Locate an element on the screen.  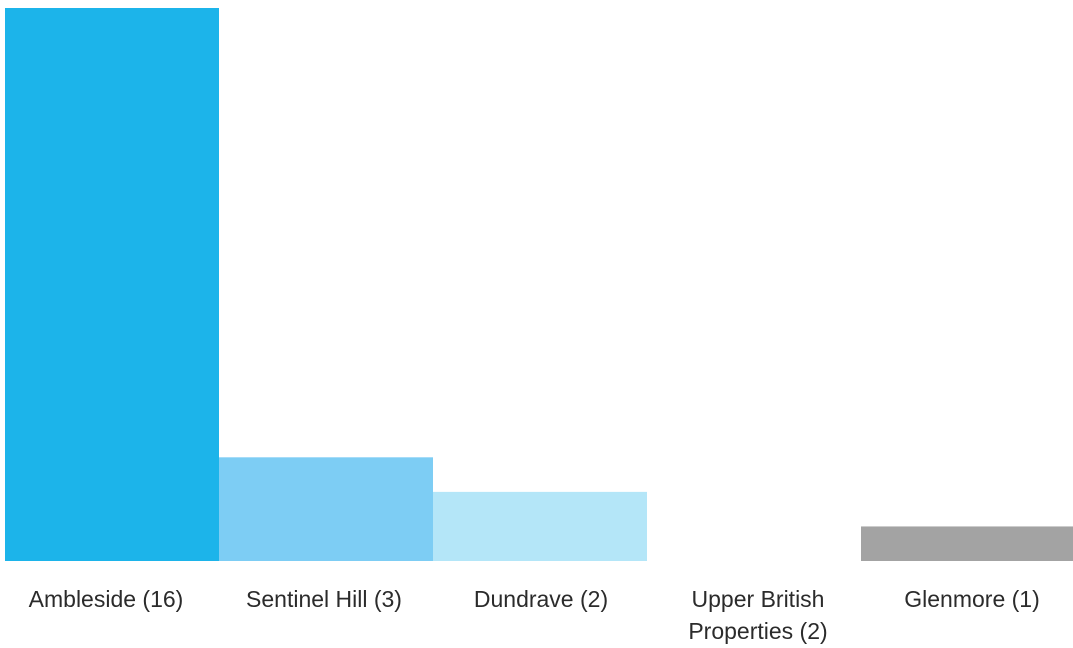
category-label-4: Glenmore (1) is located at coordinates (971, 599).